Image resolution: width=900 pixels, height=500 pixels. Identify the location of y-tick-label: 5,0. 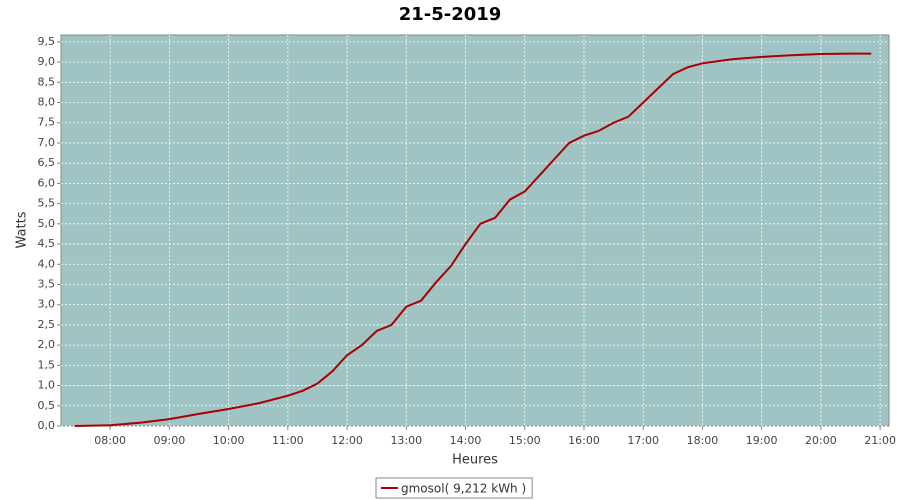
(47, 223).